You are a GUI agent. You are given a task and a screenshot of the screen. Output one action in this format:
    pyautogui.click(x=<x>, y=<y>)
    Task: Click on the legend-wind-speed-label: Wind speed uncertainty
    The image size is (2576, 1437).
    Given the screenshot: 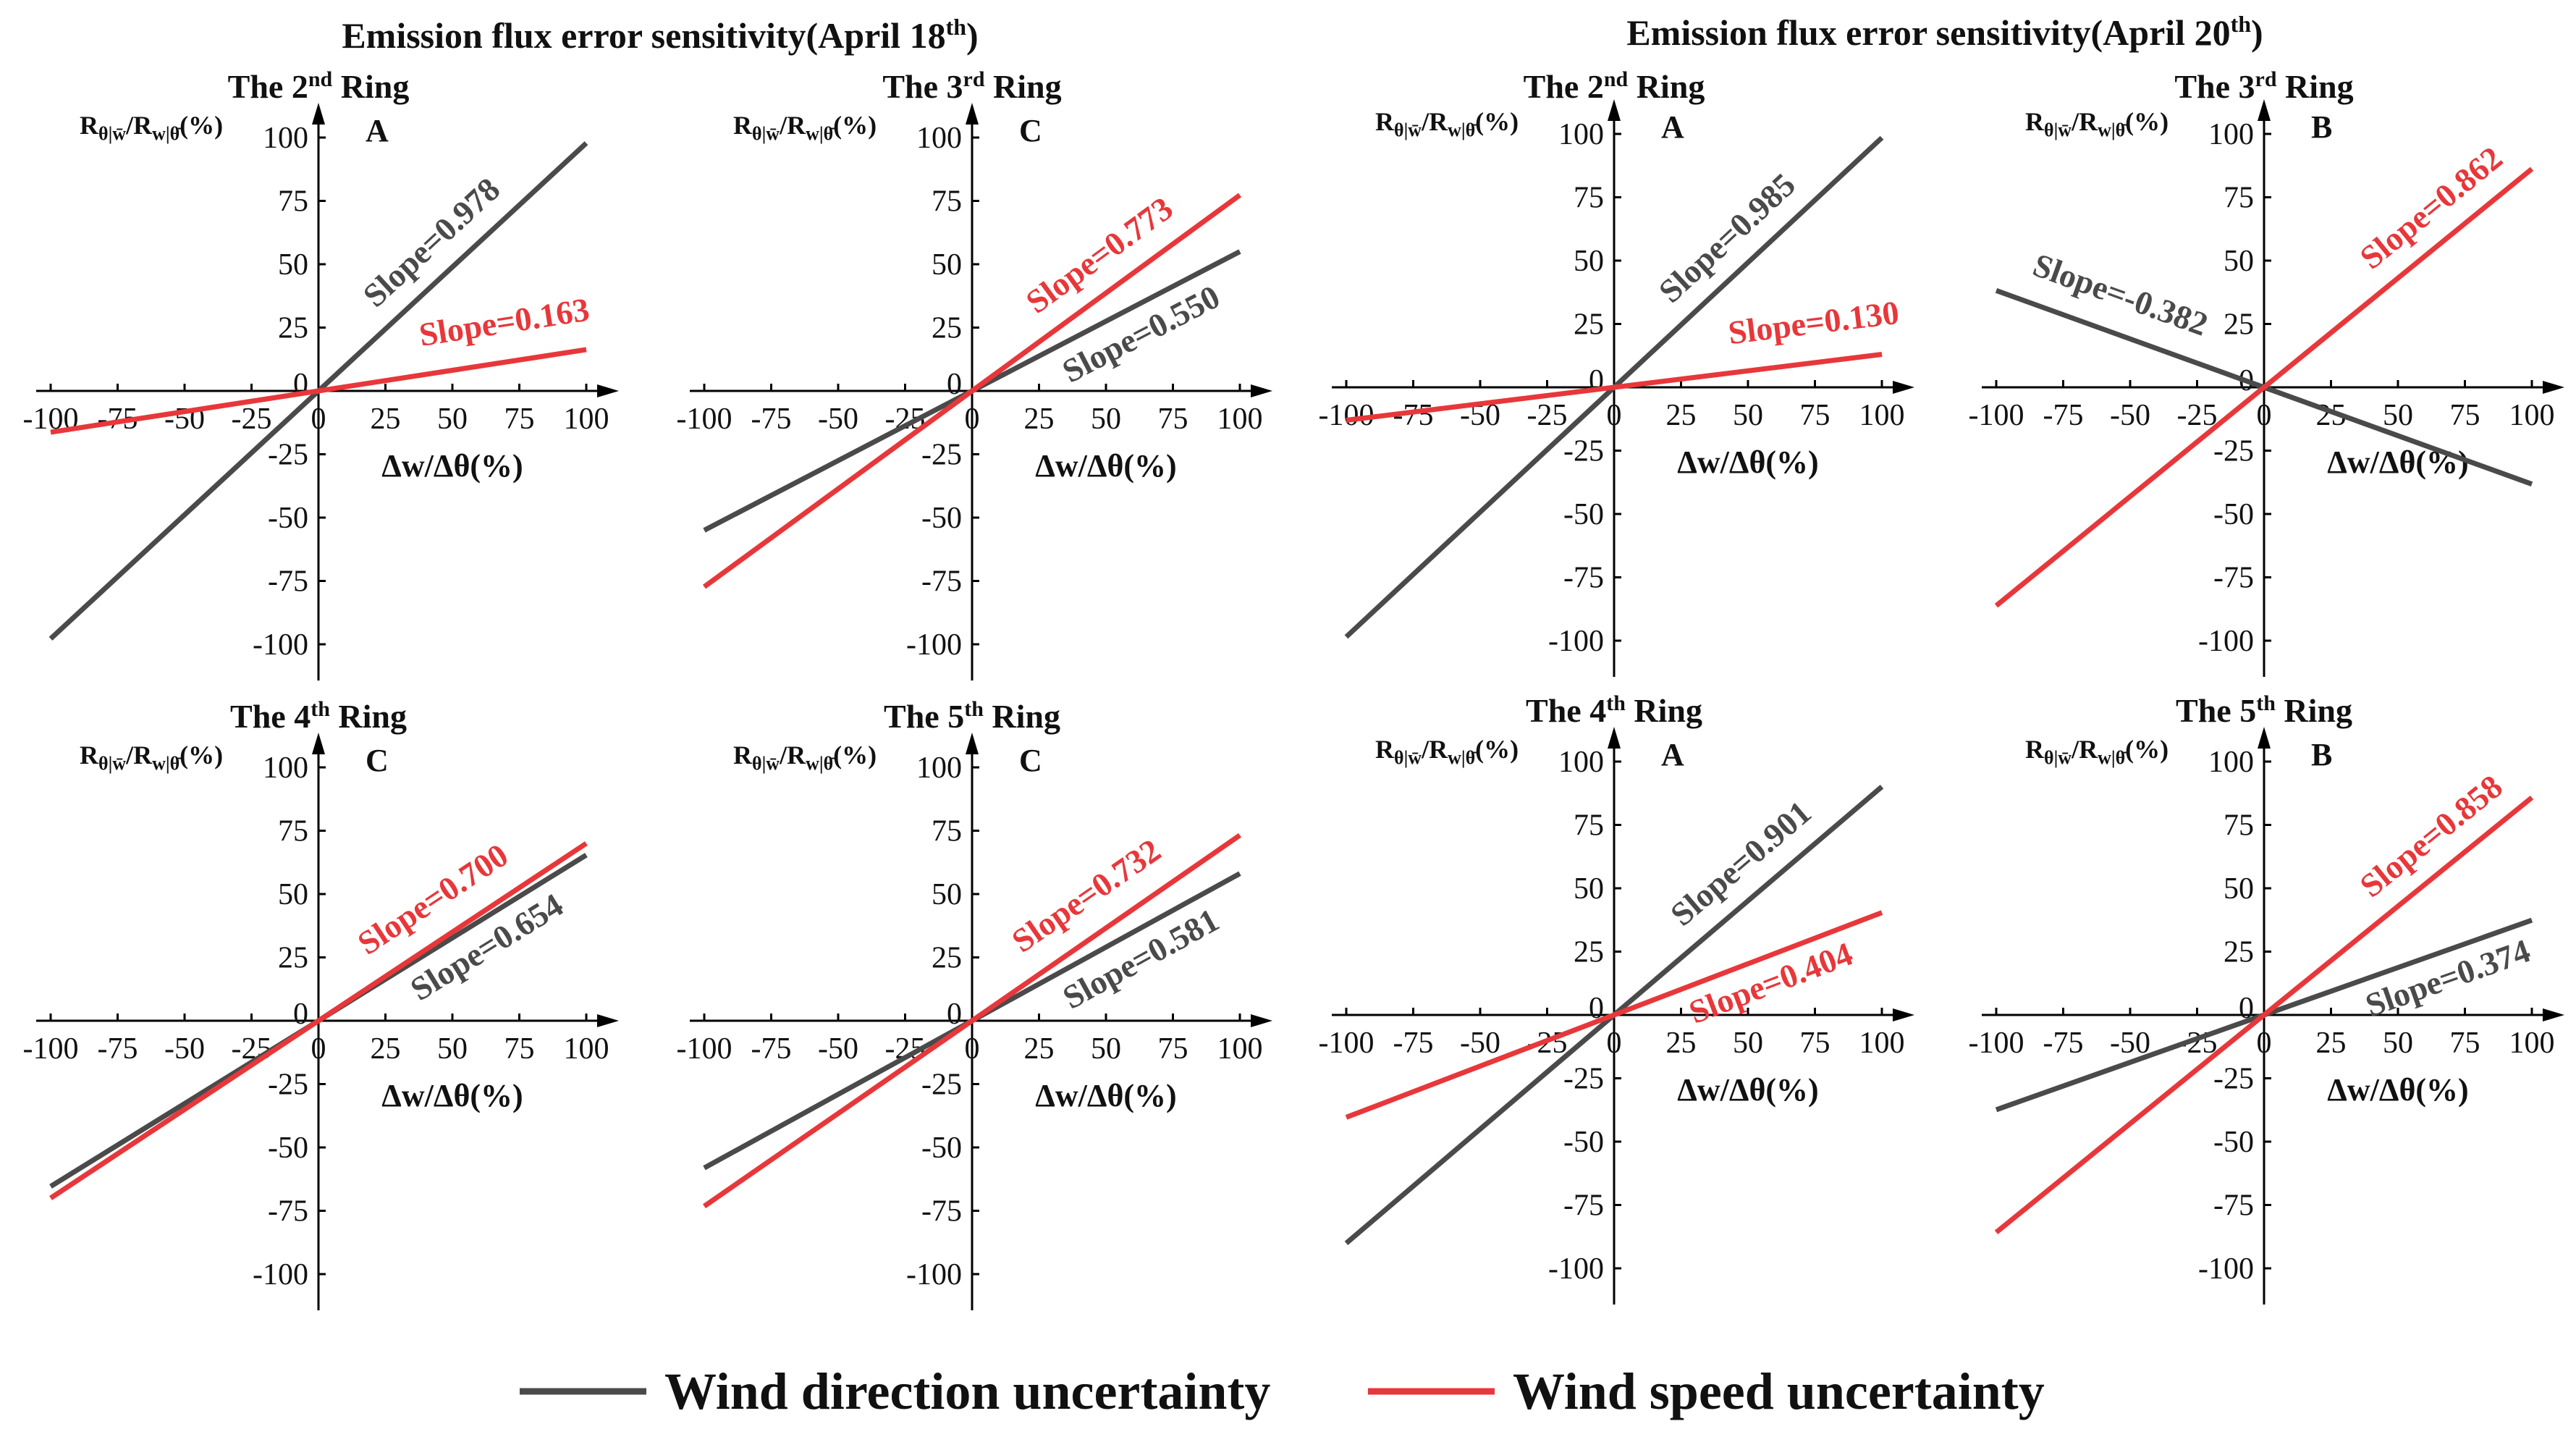 What is the action you would take?
    pyautogui.click(x=1779, y=1391)
    